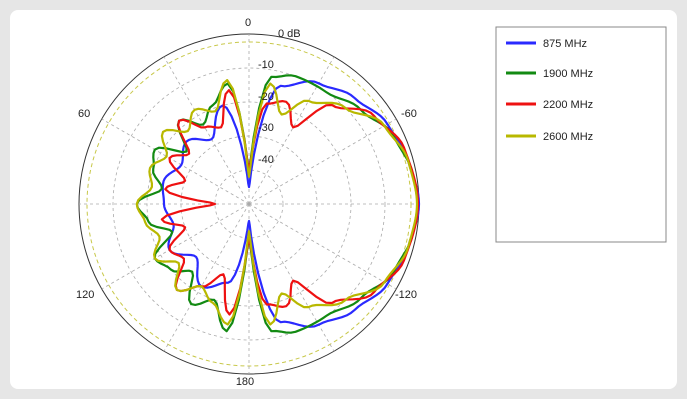 The width and height of the screenshot is (687, 399). What do you see at coordinates (406, 295) in the screenshot?
I see `angle-tick-neg120: -120` at bounding box center [406, 295].